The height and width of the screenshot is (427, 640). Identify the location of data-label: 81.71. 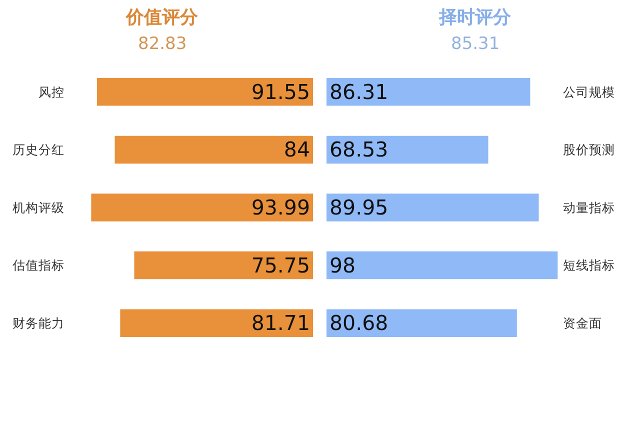
(280, 323).